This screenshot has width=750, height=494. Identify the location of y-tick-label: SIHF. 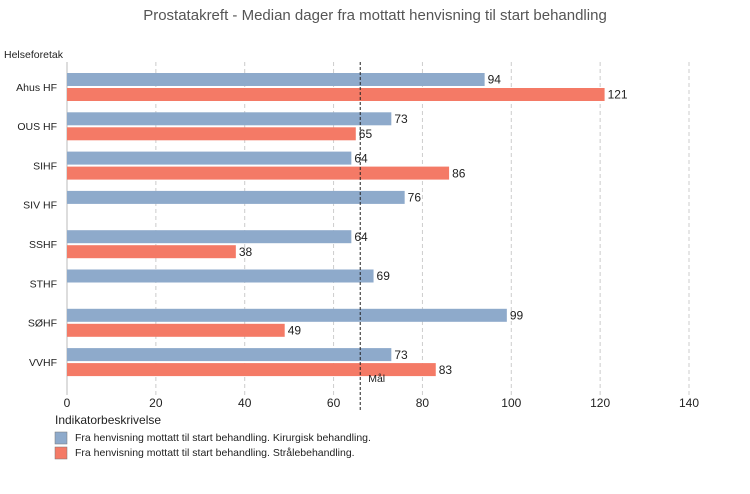
(45, 166).